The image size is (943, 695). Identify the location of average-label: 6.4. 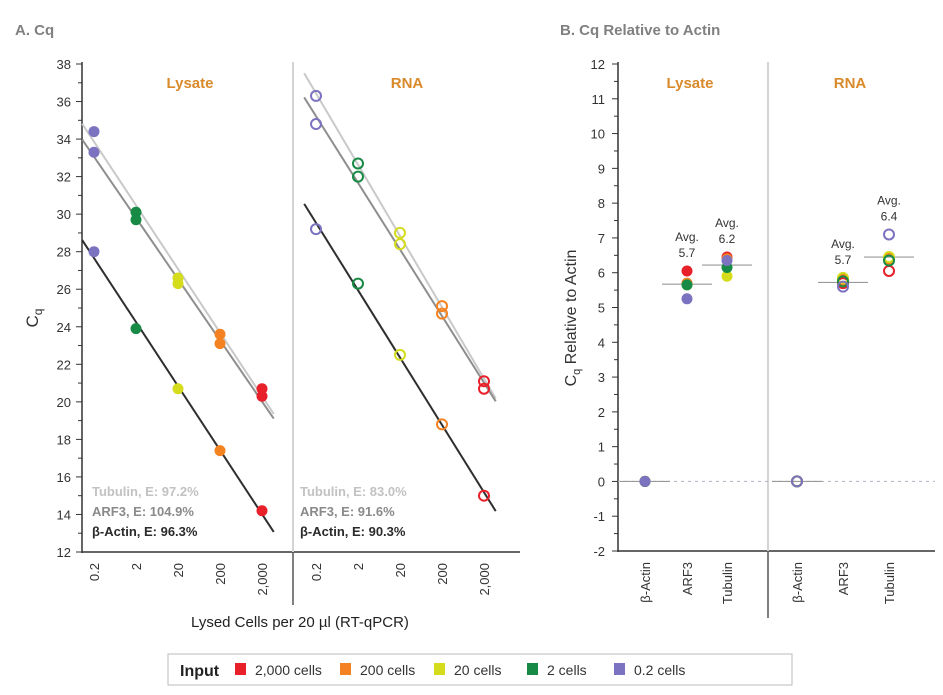
(889, 216).